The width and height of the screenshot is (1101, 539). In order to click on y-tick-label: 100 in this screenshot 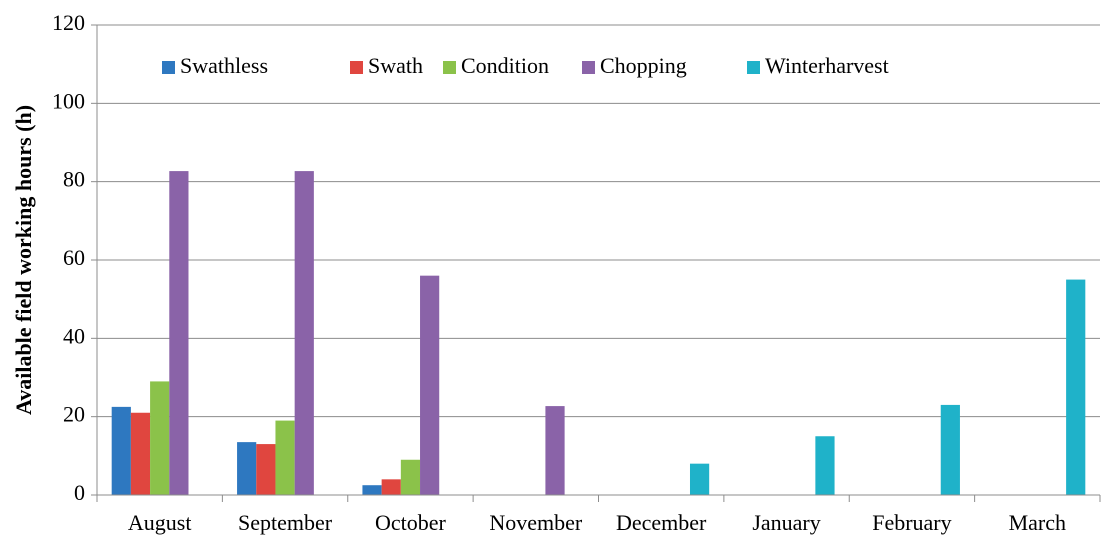, I will do `click(68, 100)`.